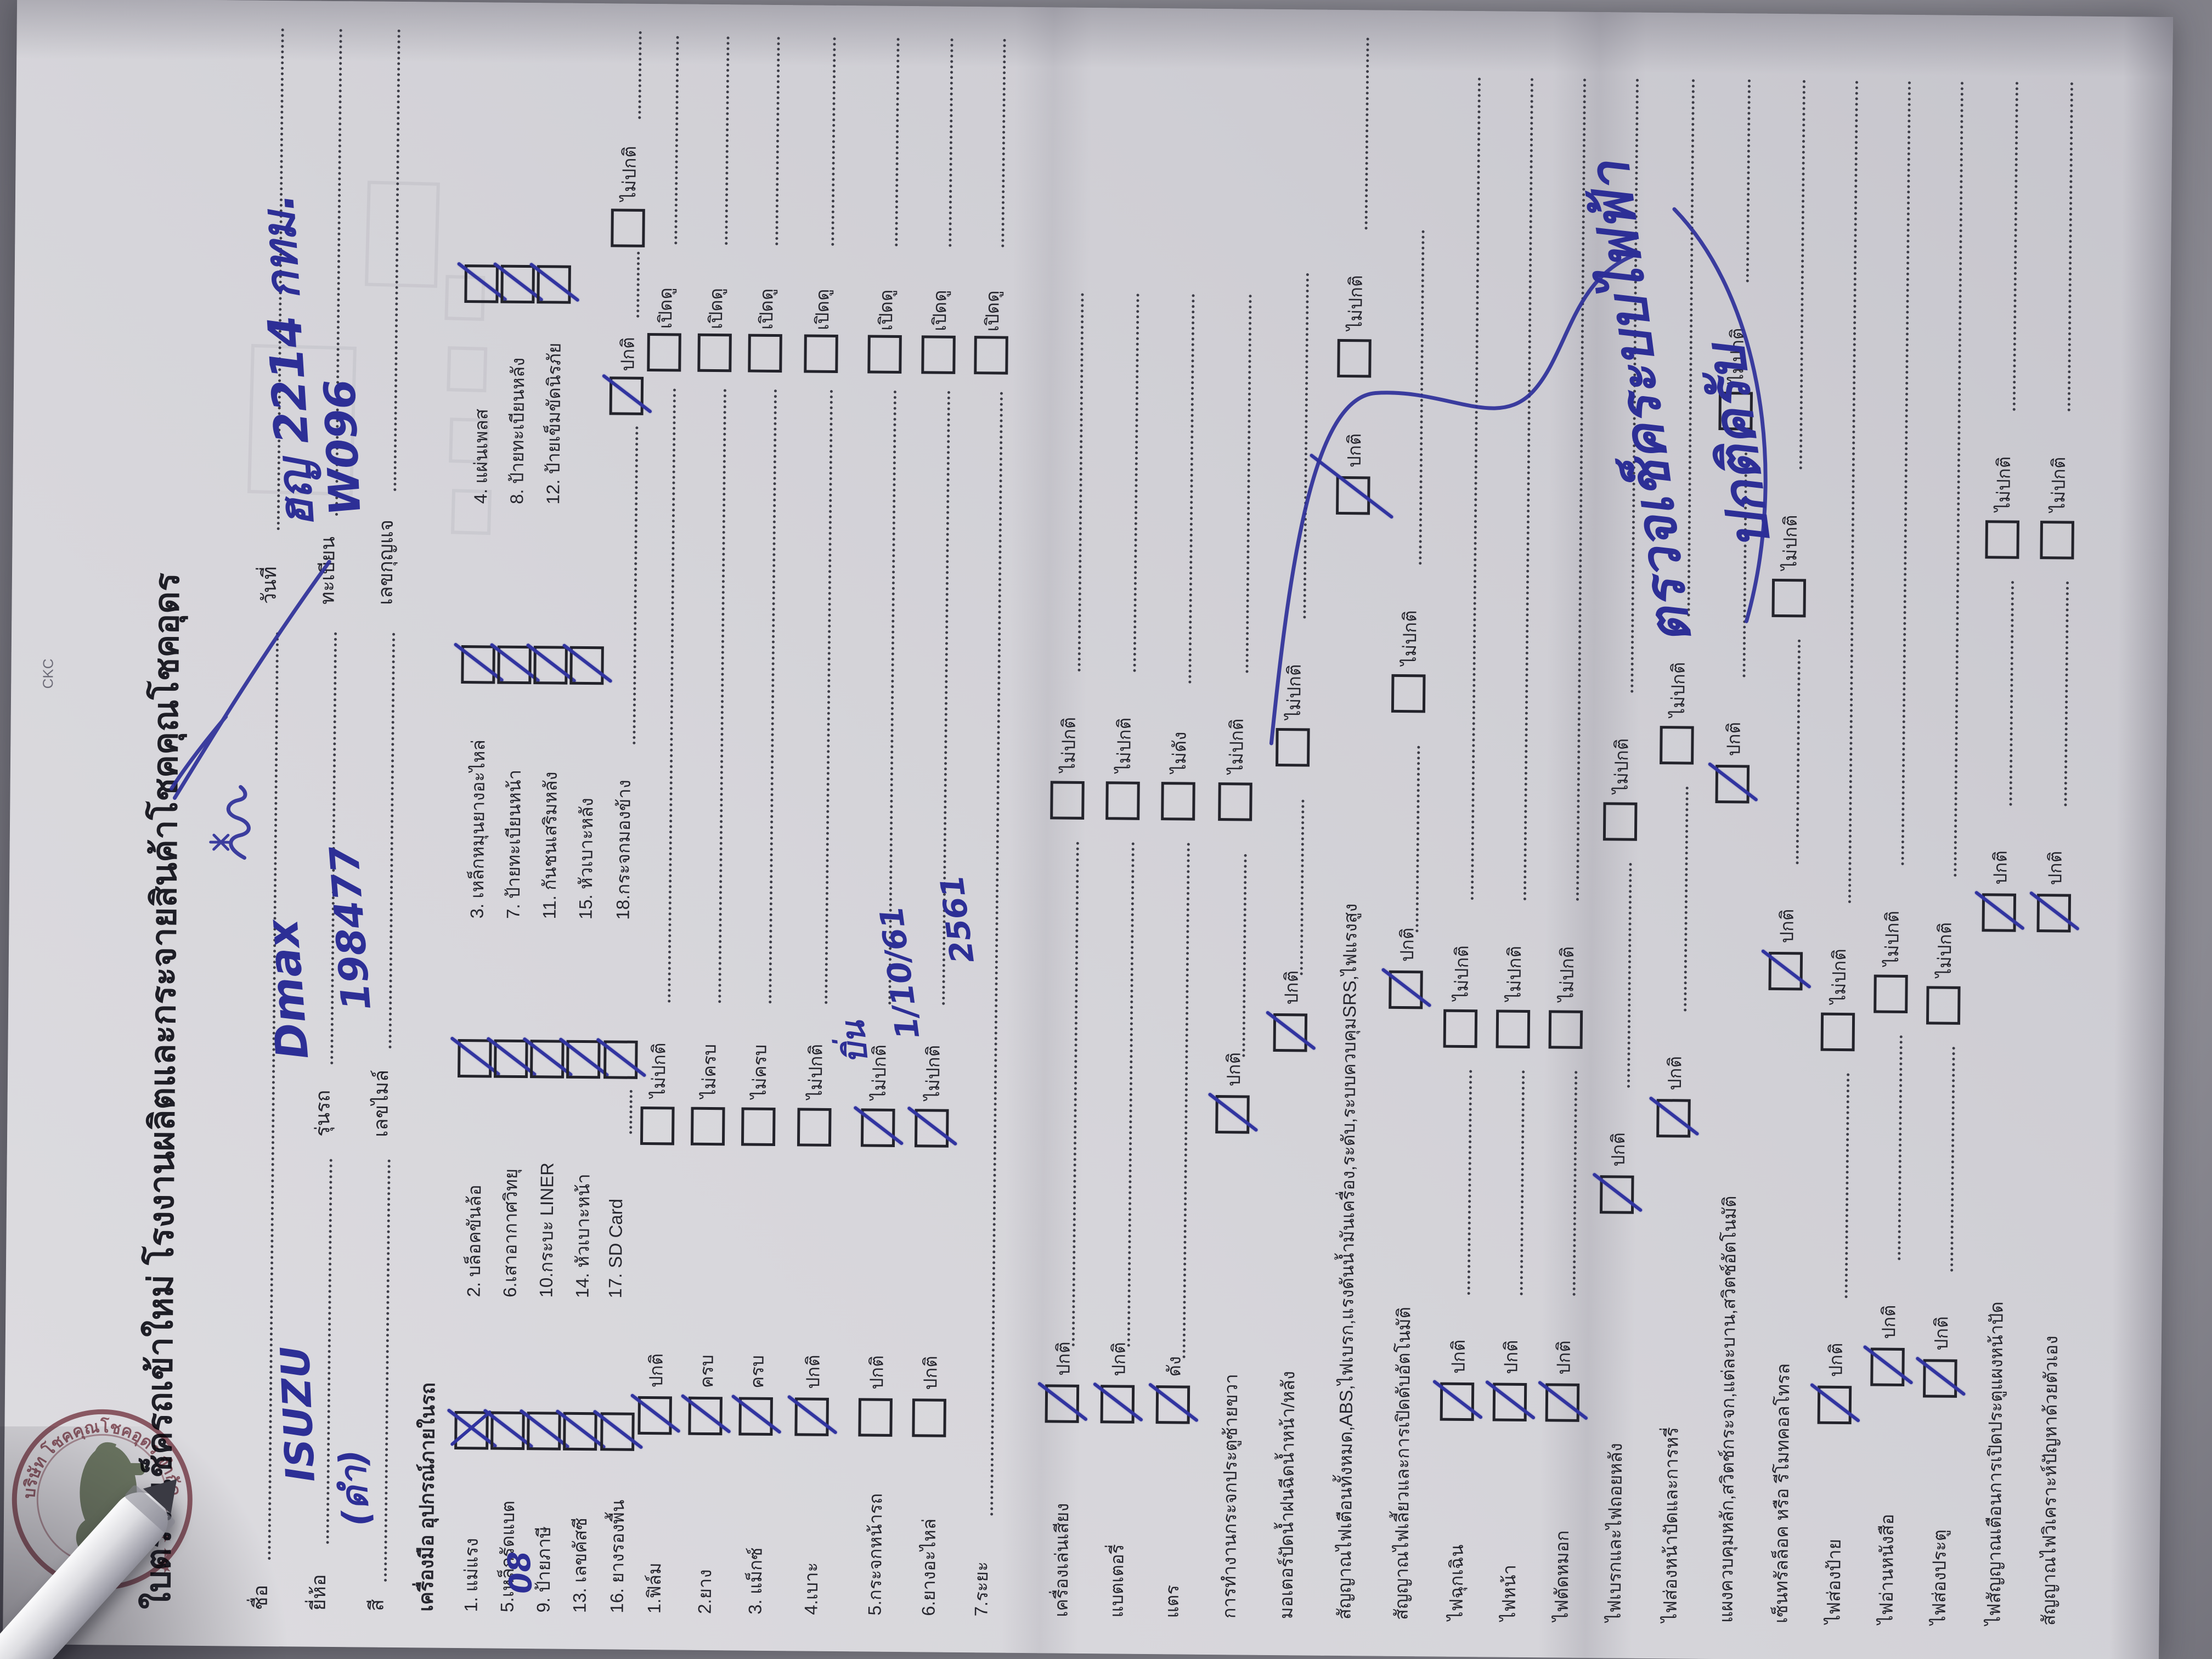 This screenshot has height=1659, width=2212. I want to click on inspect-opt2: ไม่ครบ, so click(759, 1071).